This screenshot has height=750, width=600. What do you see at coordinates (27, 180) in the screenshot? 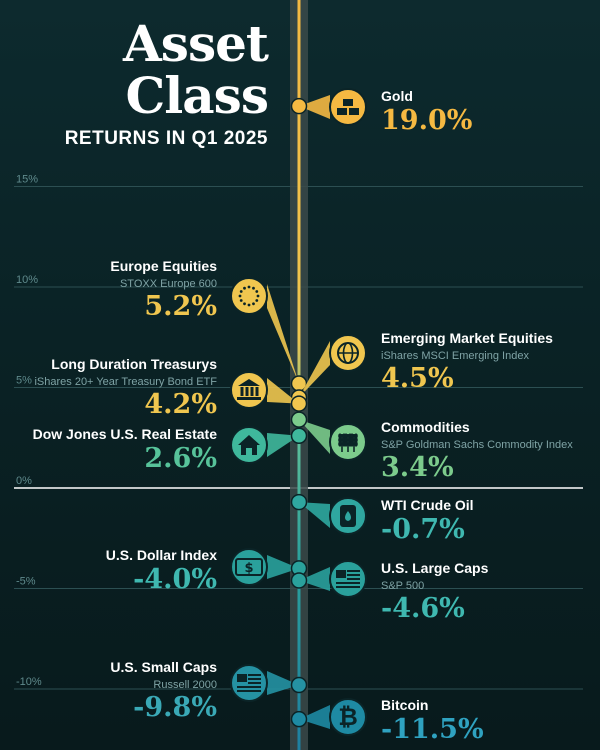
I see `y-tick-label: 15%` at bounding box center [27, 180].